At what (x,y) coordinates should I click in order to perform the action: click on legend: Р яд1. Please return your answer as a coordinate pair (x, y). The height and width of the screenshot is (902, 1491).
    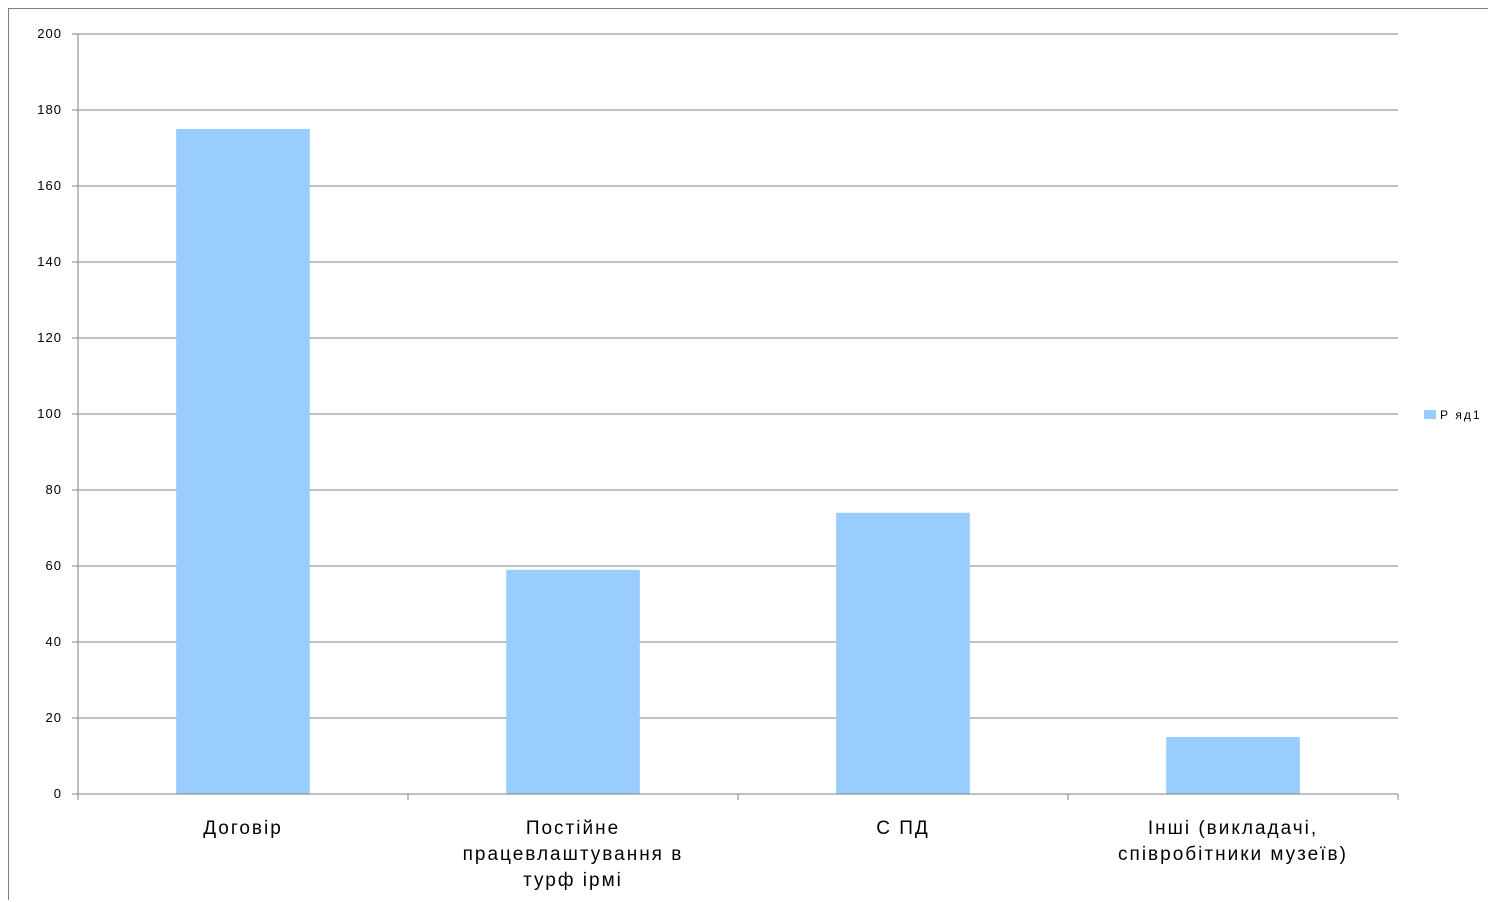
    Looking at the image, I should click on (1453, 415).